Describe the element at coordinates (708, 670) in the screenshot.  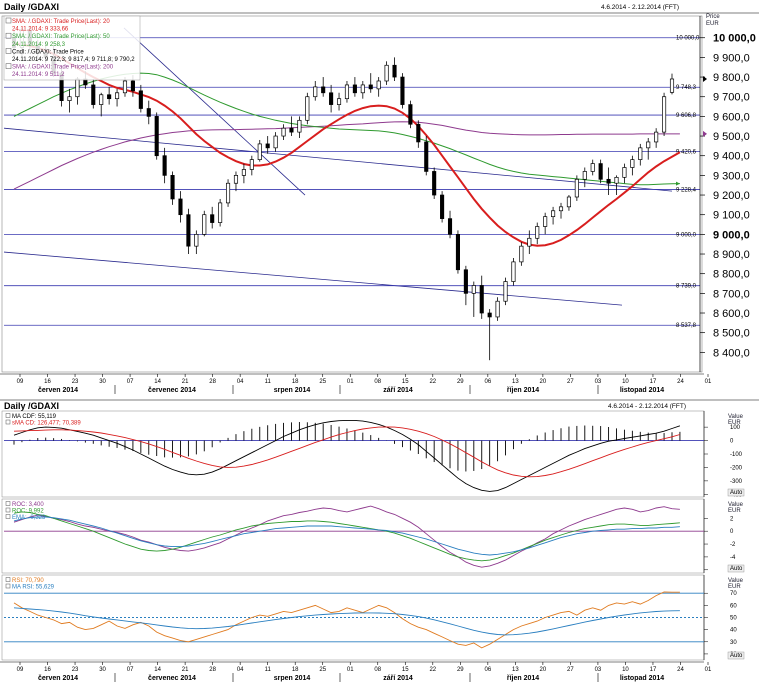
I see `bottom-x-tick-label: 01` at that location.